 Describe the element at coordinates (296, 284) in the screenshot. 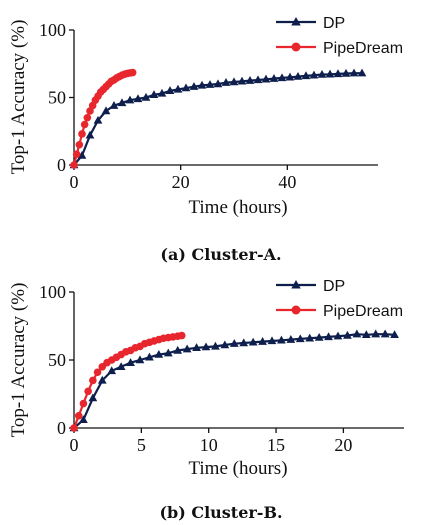

I see `legend-marker-dp` at that location.